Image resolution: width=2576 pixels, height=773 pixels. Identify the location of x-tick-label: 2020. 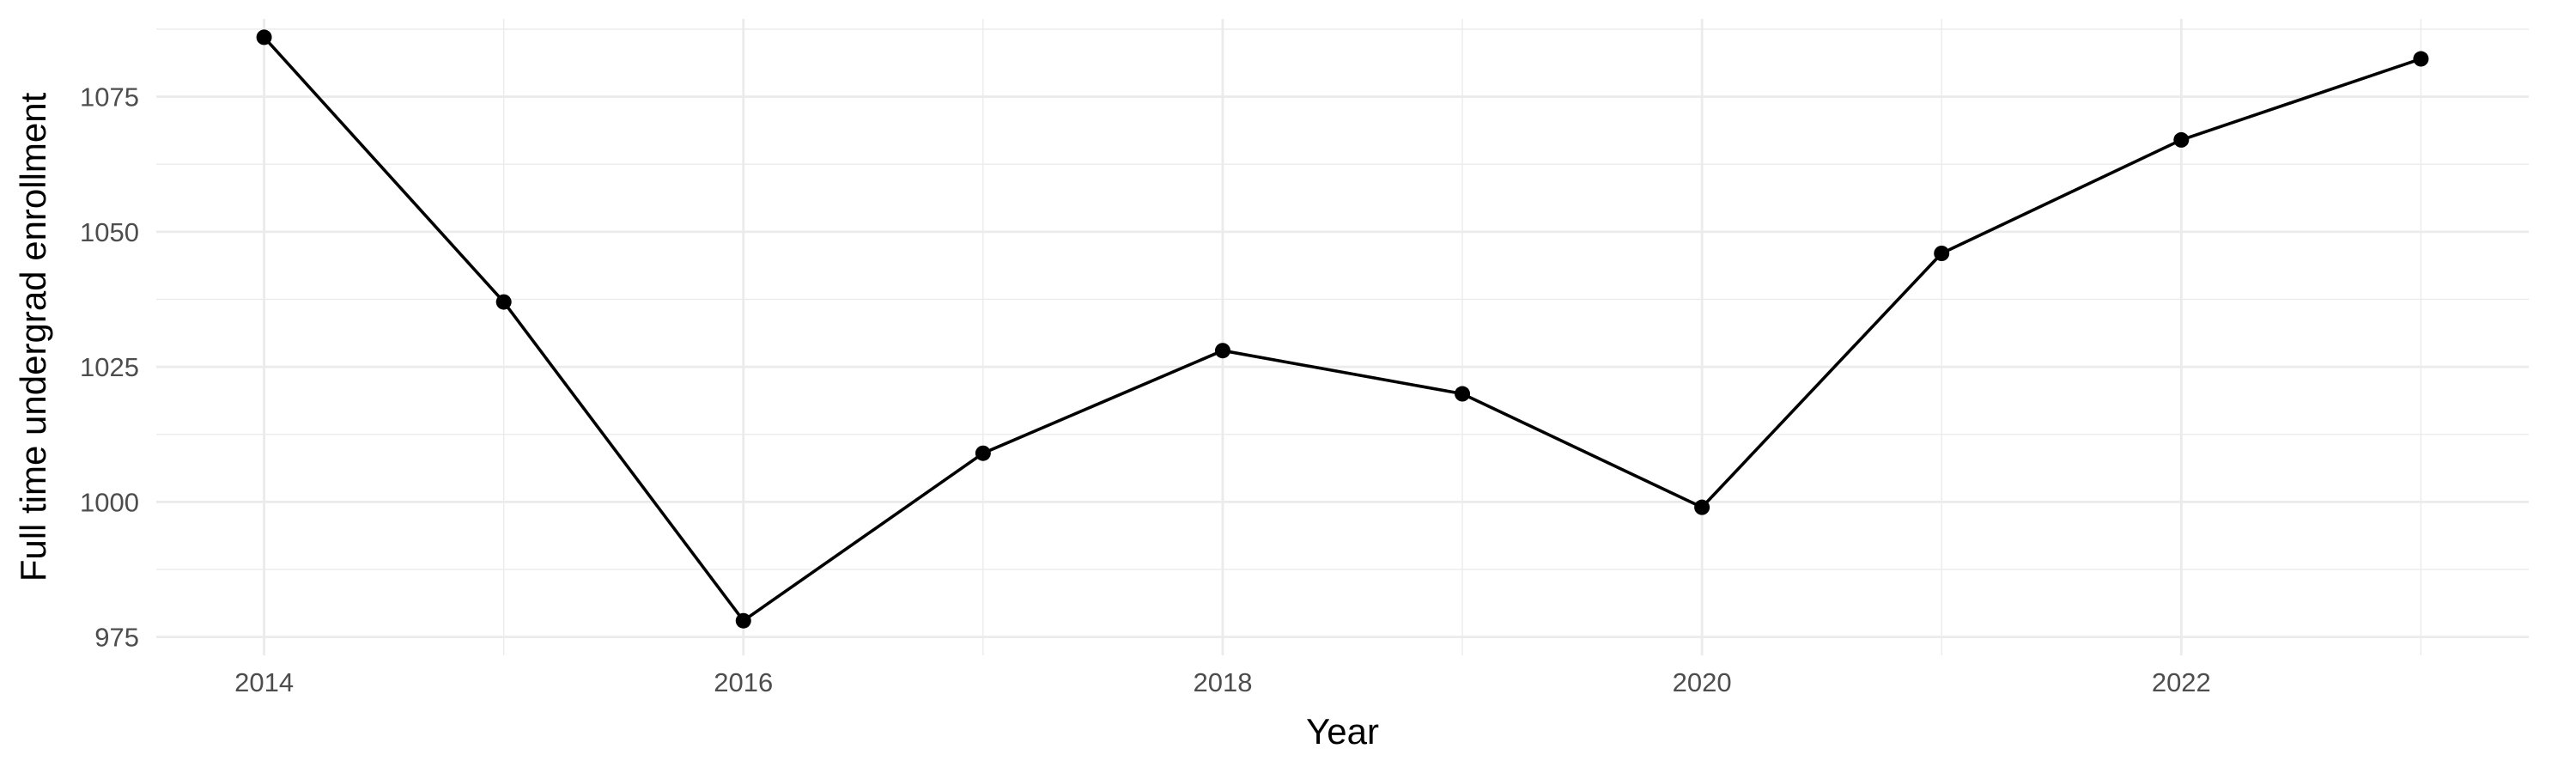
(1703, 682).